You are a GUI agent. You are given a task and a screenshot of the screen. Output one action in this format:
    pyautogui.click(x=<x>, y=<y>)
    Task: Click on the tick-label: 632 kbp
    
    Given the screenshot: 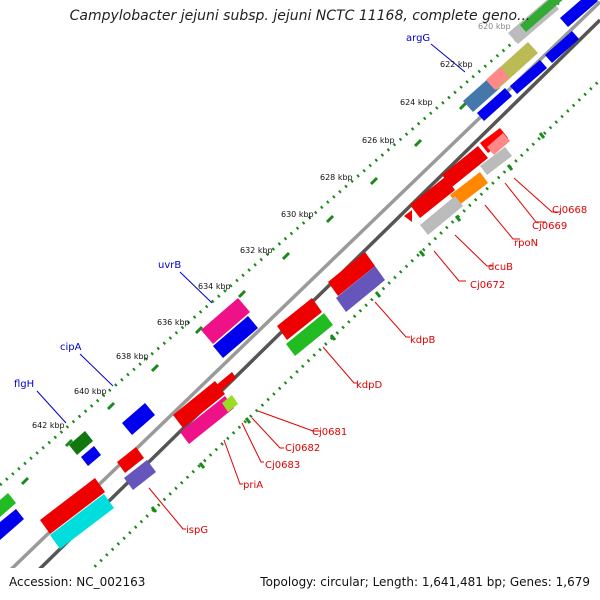 What is the action you would take?
    pyautogui.click(x=256, y=250)
    